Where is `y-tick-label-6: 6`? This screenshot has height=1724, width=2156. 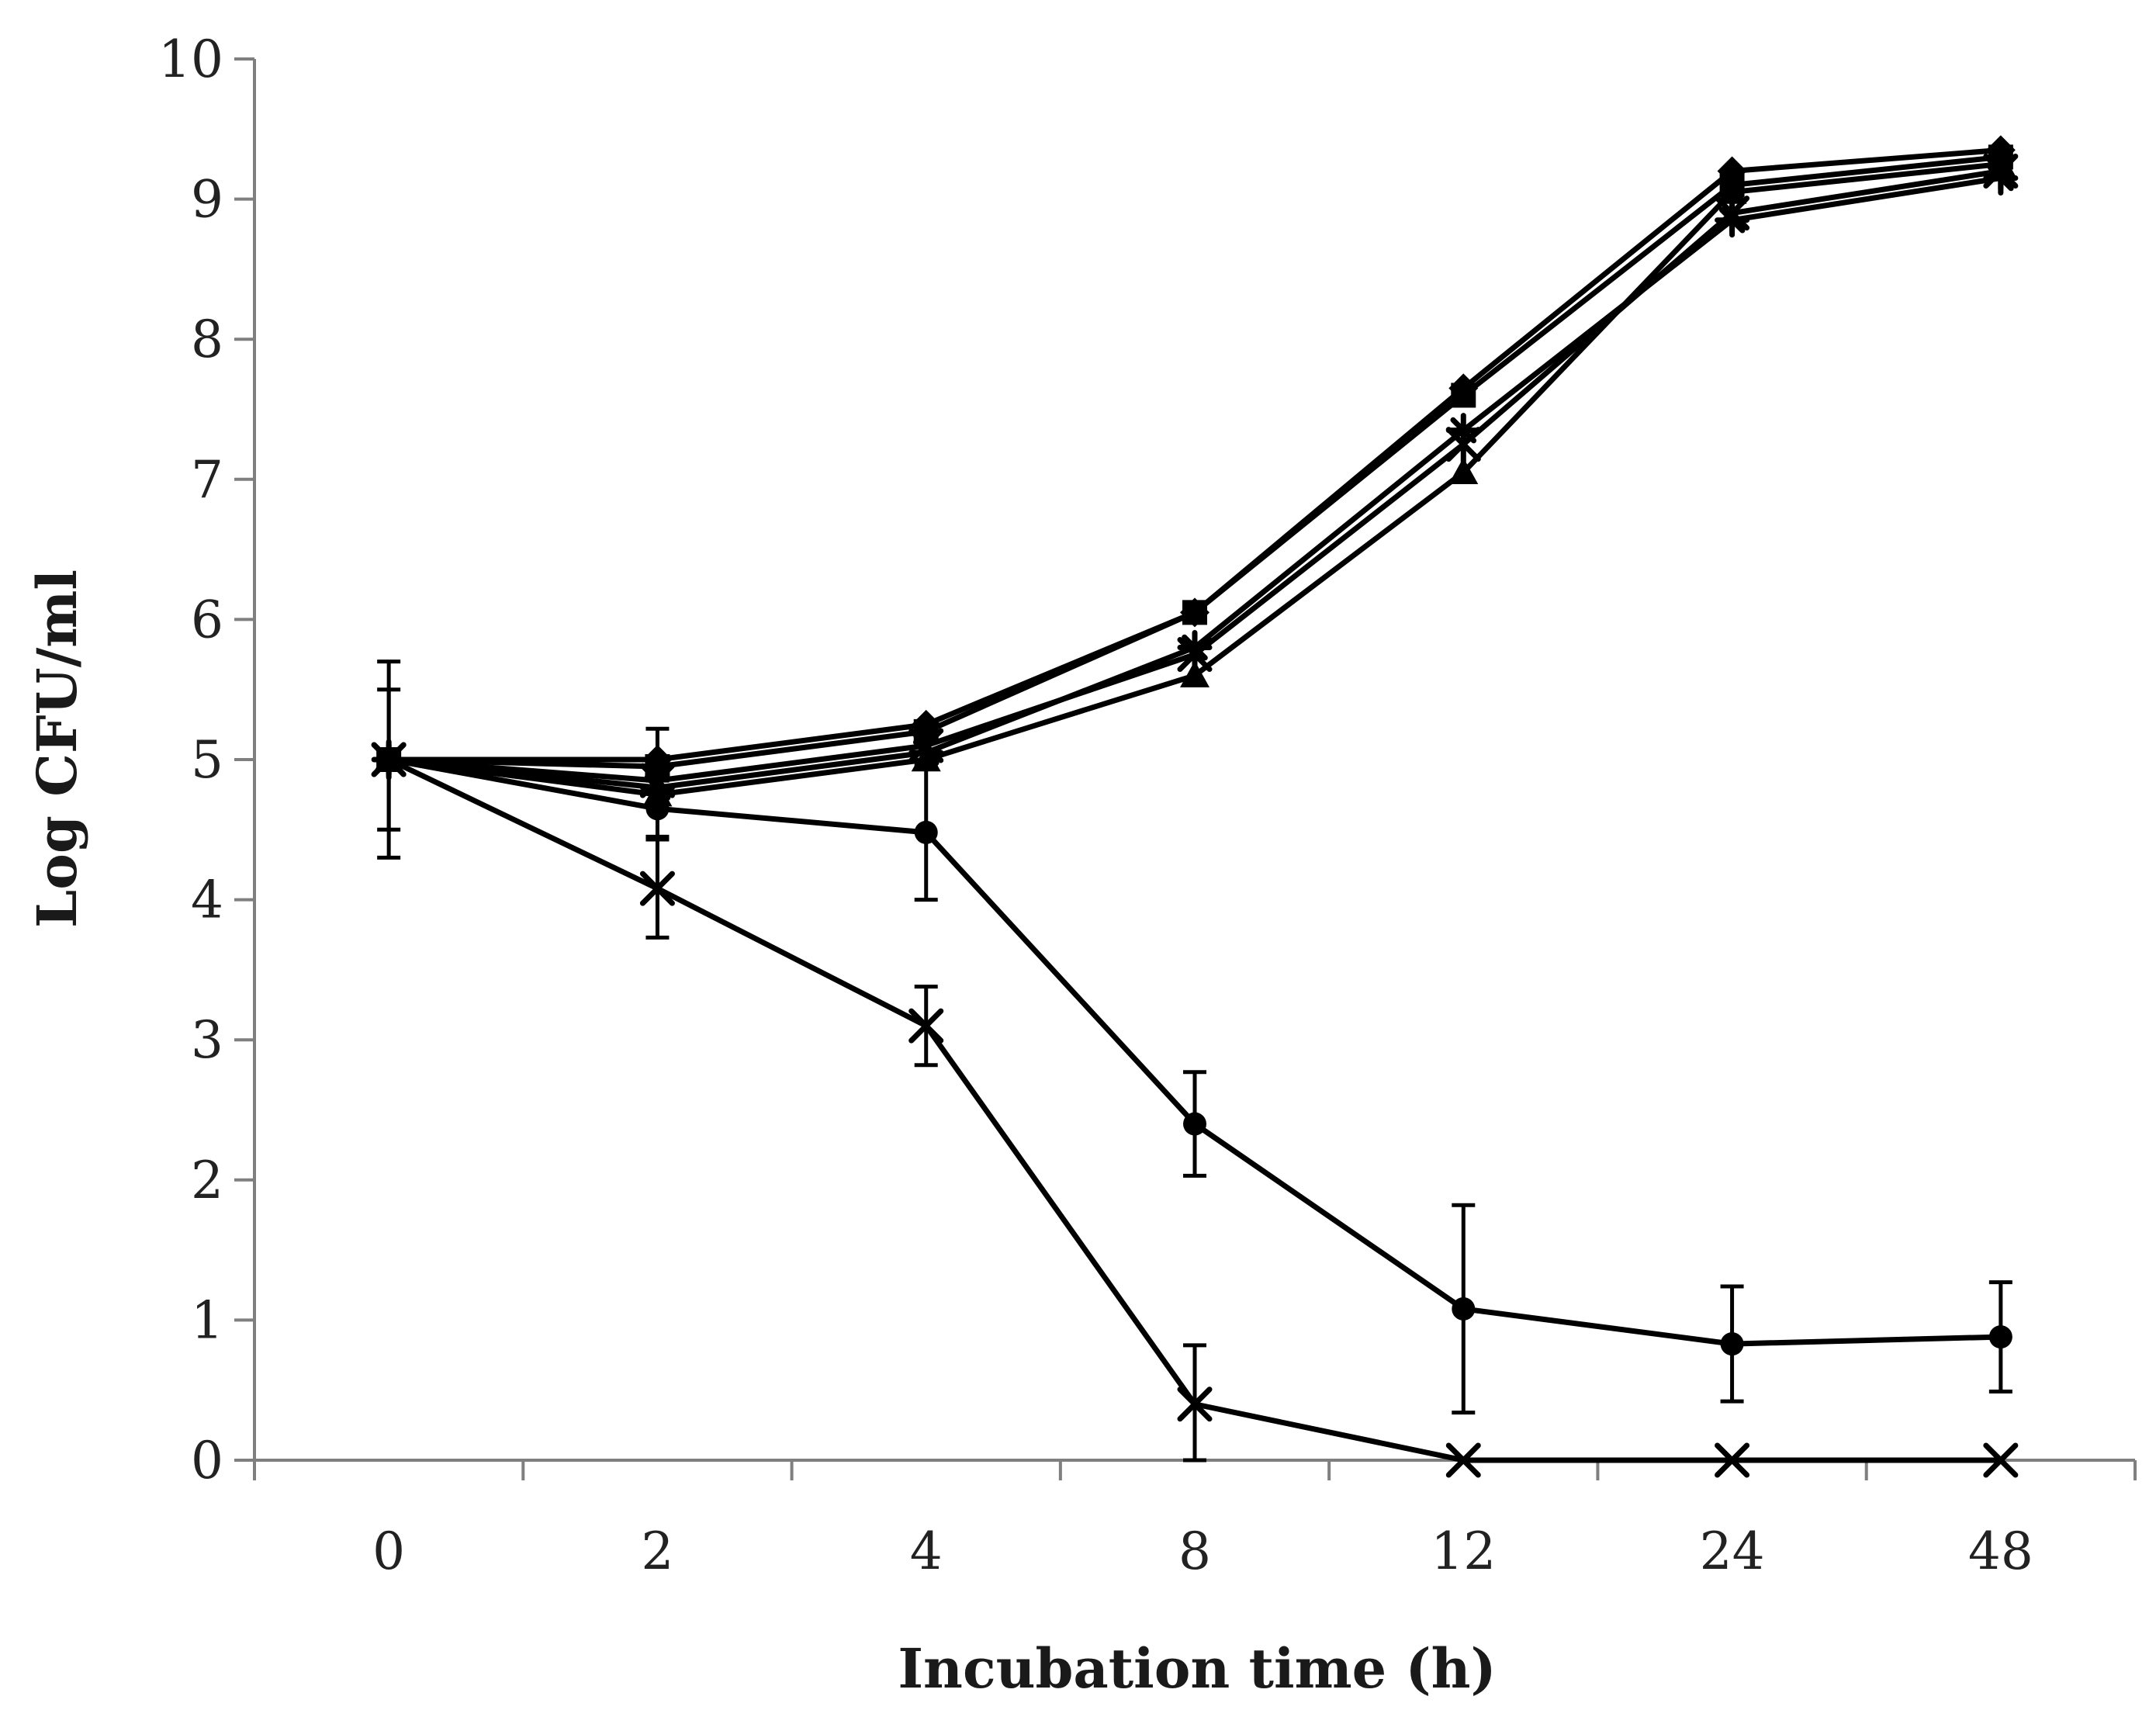 y-tick-label-6: 6 is located at coordinates (207, 619).